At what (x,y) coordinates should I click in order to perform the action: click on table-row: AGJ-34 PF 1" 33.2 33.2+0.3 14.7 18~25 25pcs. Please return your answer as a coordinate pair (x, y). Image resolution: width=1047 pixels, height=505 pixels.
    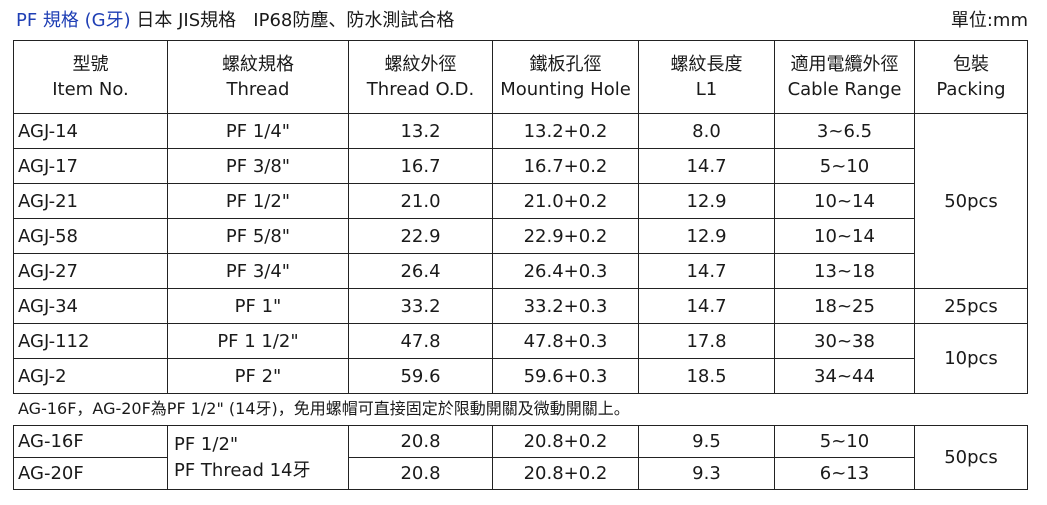
    Looking at the image, I should click on (520, 306).